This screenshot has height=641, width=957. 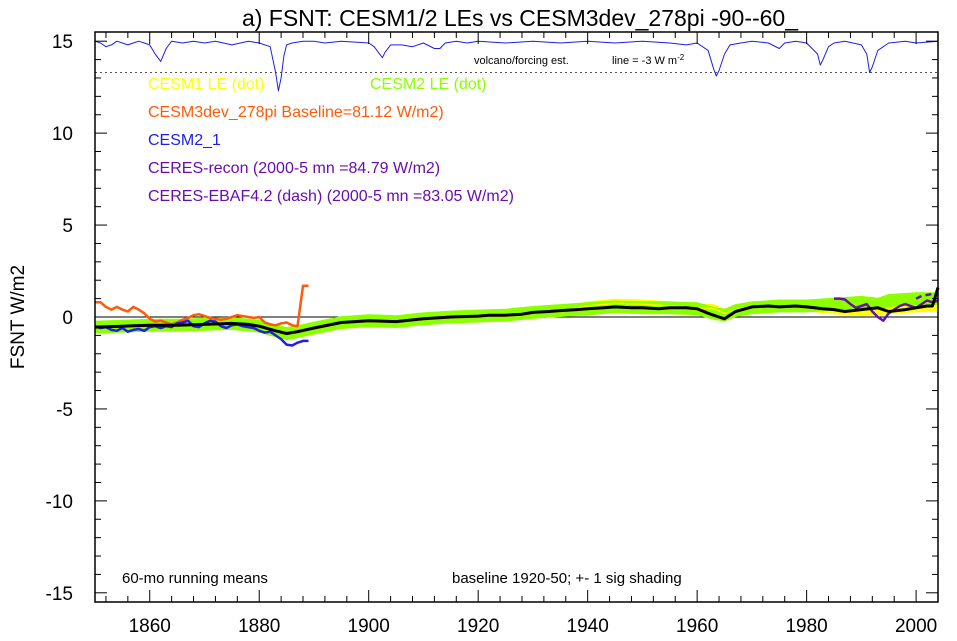 I want to click on x-tick-label: 1980, so click(x=806, y=626).